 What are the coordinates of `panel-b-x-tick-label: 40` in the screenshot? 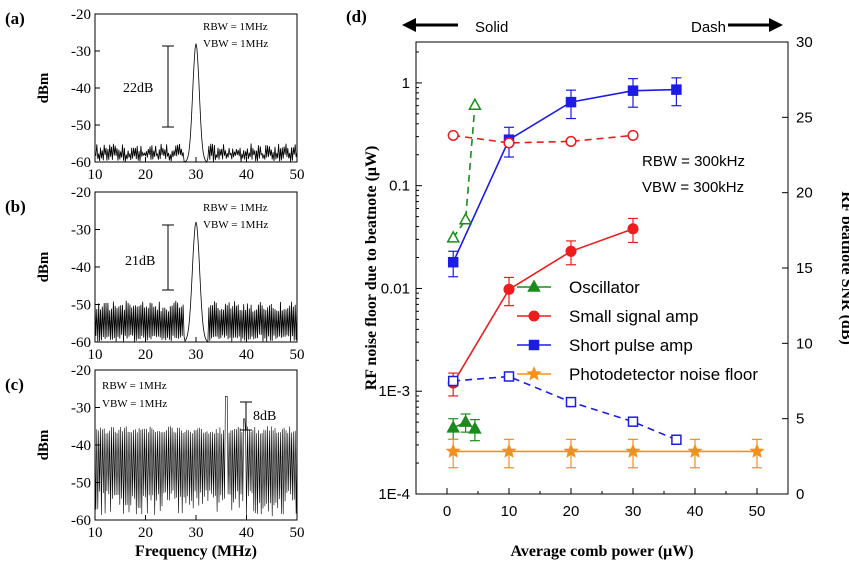 It's located at (246, 355).